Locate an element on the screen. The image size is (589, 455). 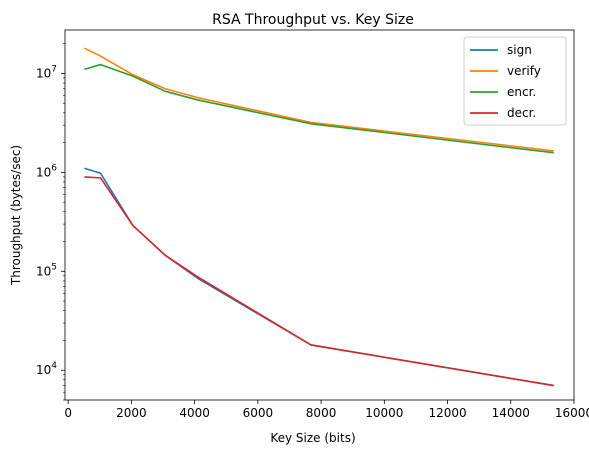
legend-label-1: verify is located at coordinates (524, 71).